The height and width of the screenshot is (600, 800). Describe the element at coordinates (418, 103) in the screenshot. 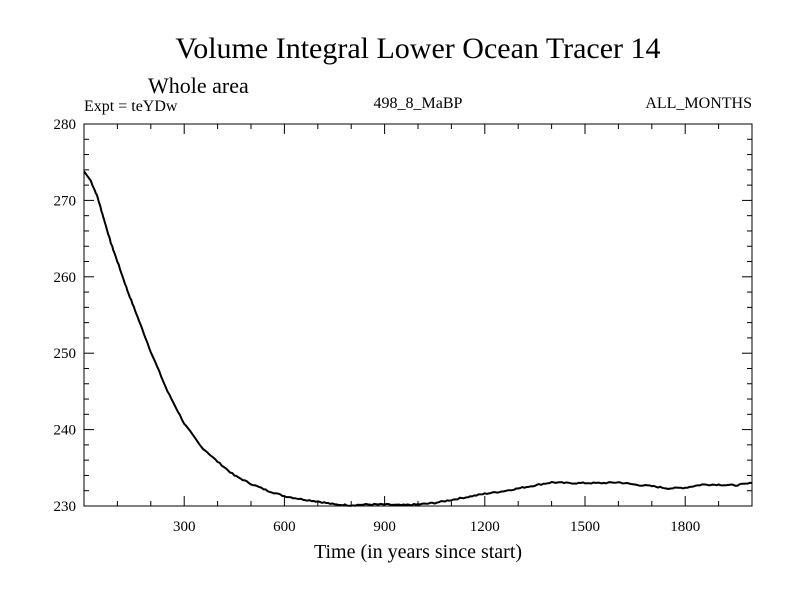

I see `period-label: 498_8_MaBP` at that location.